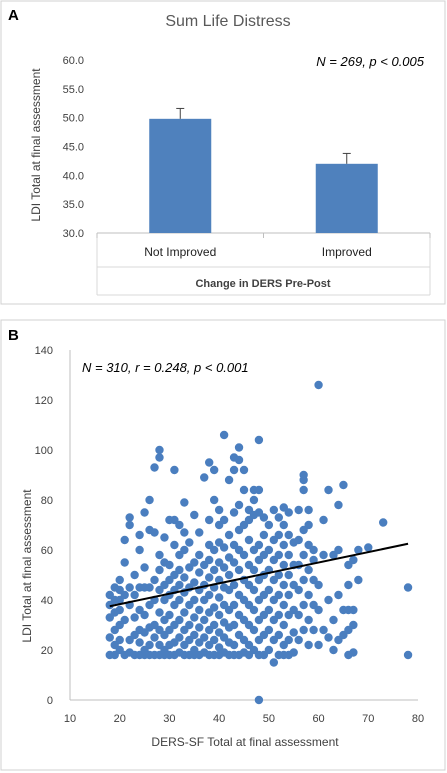  Describe the element at coordinates (219, 719) in the screenshot. I see `chart-b-xtick-label: 40` at that location.